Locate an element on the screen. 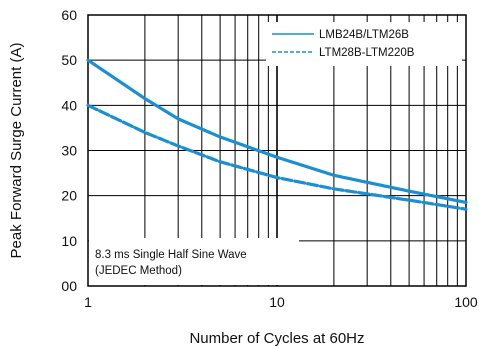 Image resolution: width=479 pixels, height=349 pixels. legend-background is located at coordinates (364, 44).